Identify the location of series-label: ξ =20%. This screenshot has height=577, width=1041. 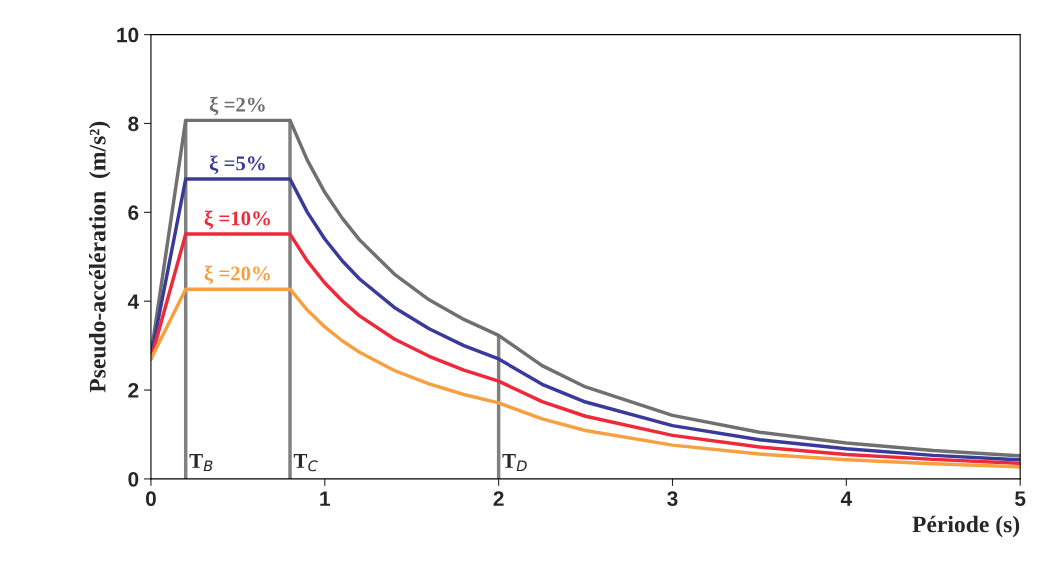
(237, 275).